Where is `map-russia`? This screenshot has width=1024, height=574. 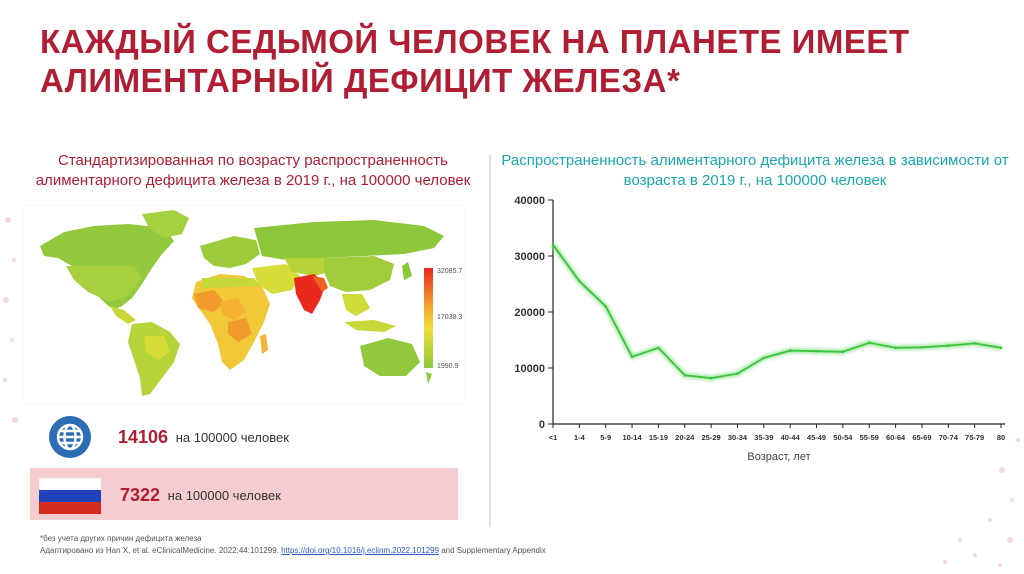 map-russia is located at coordinates (349, 240).